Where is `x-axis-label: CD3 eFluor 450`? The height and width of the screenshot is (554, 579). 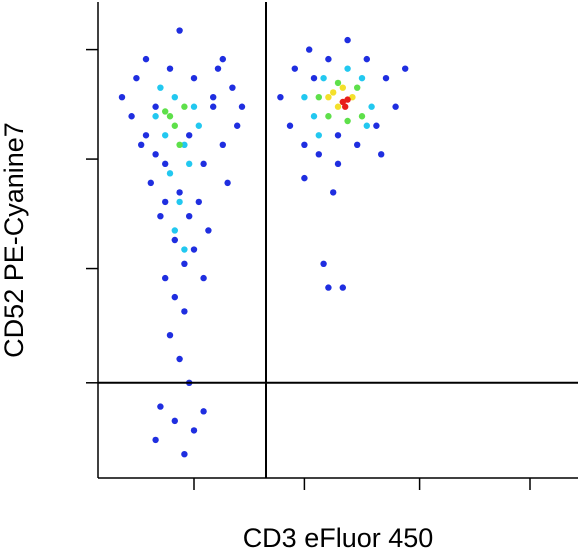
x-axis-label: CD3 eFluor 450 is located at coordinates (338, 538).